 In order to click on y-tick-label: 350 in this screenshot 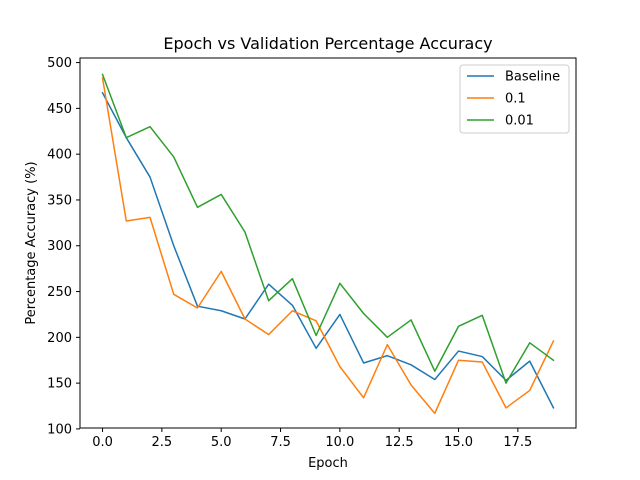, I will do `click(59, 200)`.